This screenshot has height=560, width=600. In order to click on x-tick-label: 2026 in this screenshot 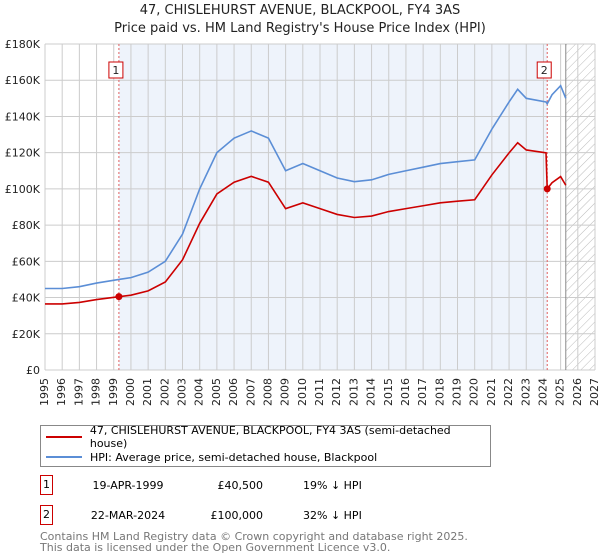, I will do `click(577, 392)`.